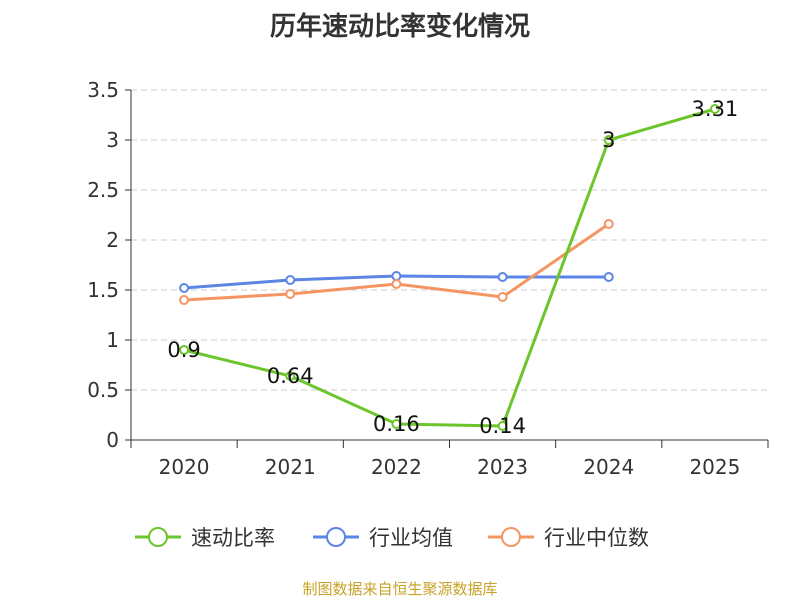 The image size is (800, 600). I want to click on y-tick-label: 0.5, so click(103, 390).